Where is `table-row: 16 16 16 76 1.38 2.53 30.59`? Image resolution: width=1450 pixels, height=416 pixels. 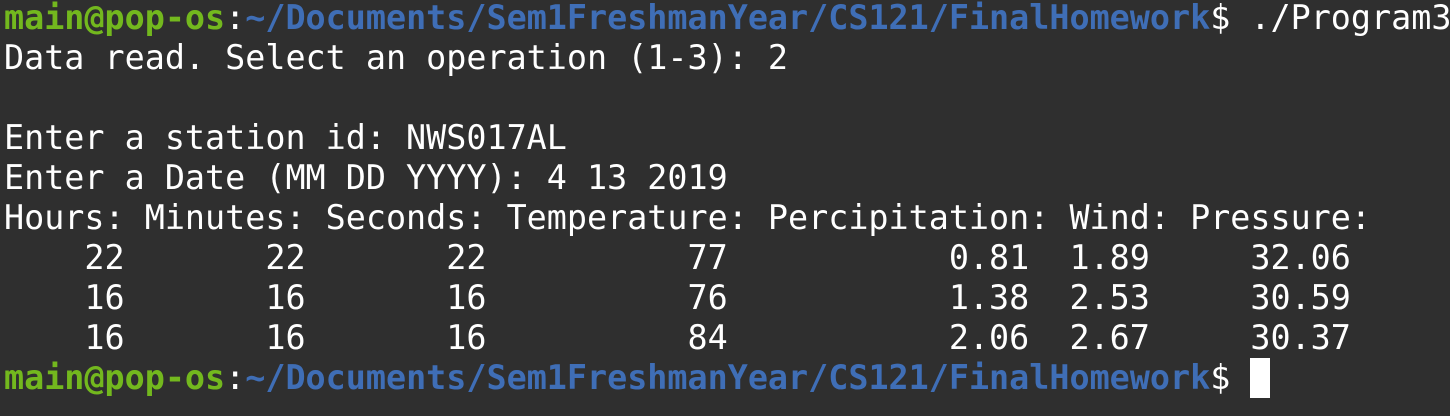
table-row: 16 16 16 76 1.38 2.53 30.59 is located at coordinates (677, 297).